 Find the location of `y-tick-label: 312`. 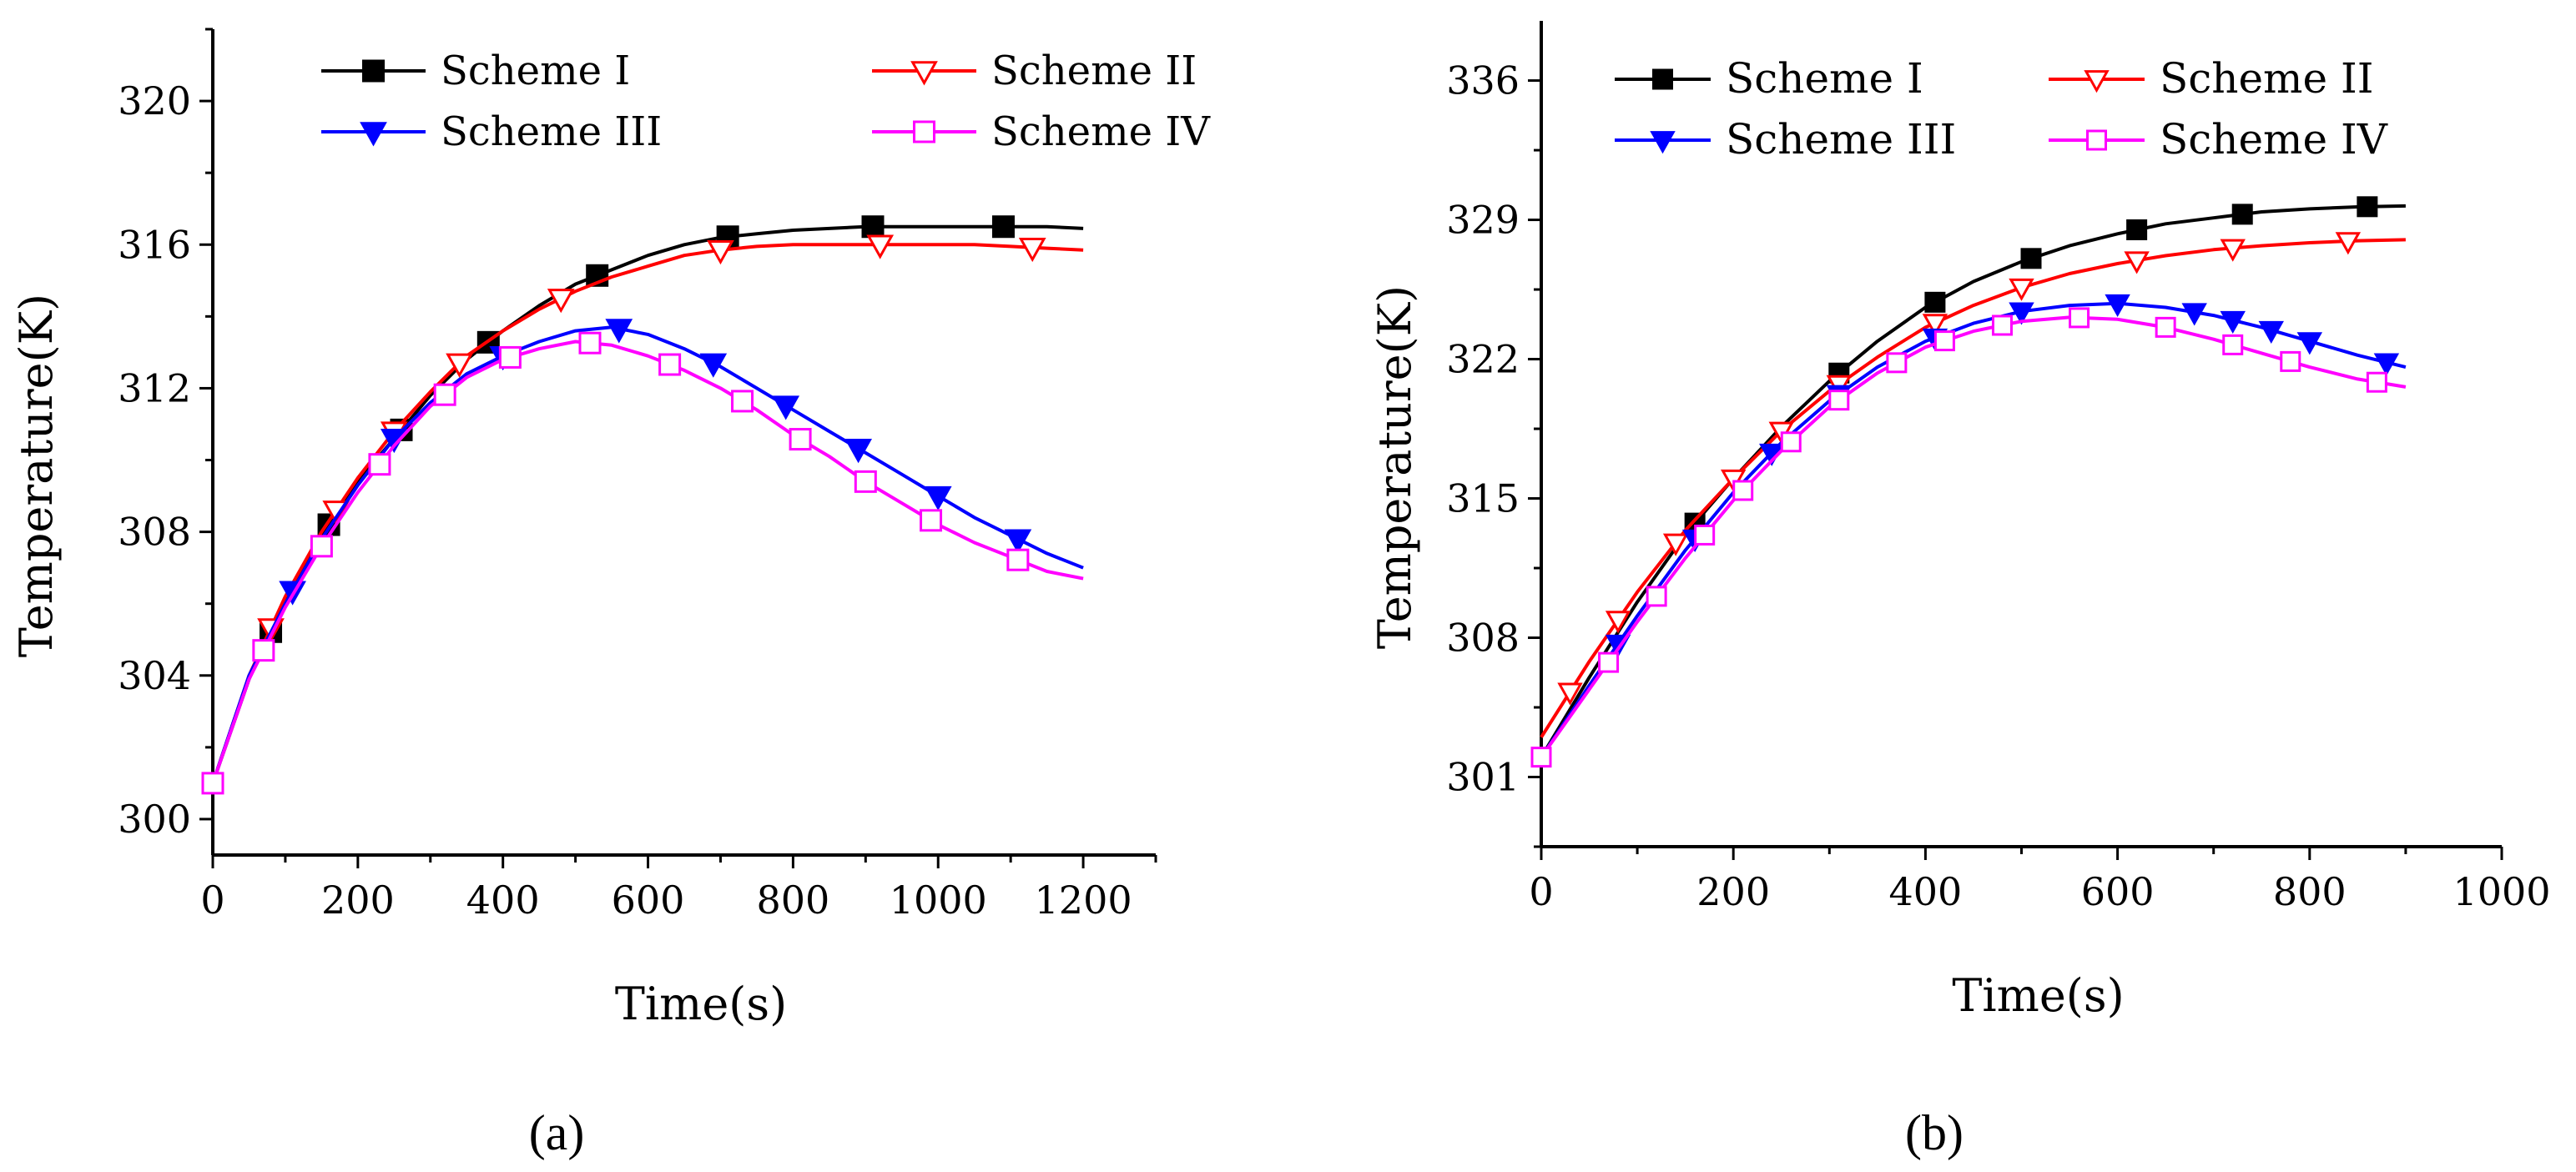

y-tick-label: 312 is located at coordinates (154, 387).